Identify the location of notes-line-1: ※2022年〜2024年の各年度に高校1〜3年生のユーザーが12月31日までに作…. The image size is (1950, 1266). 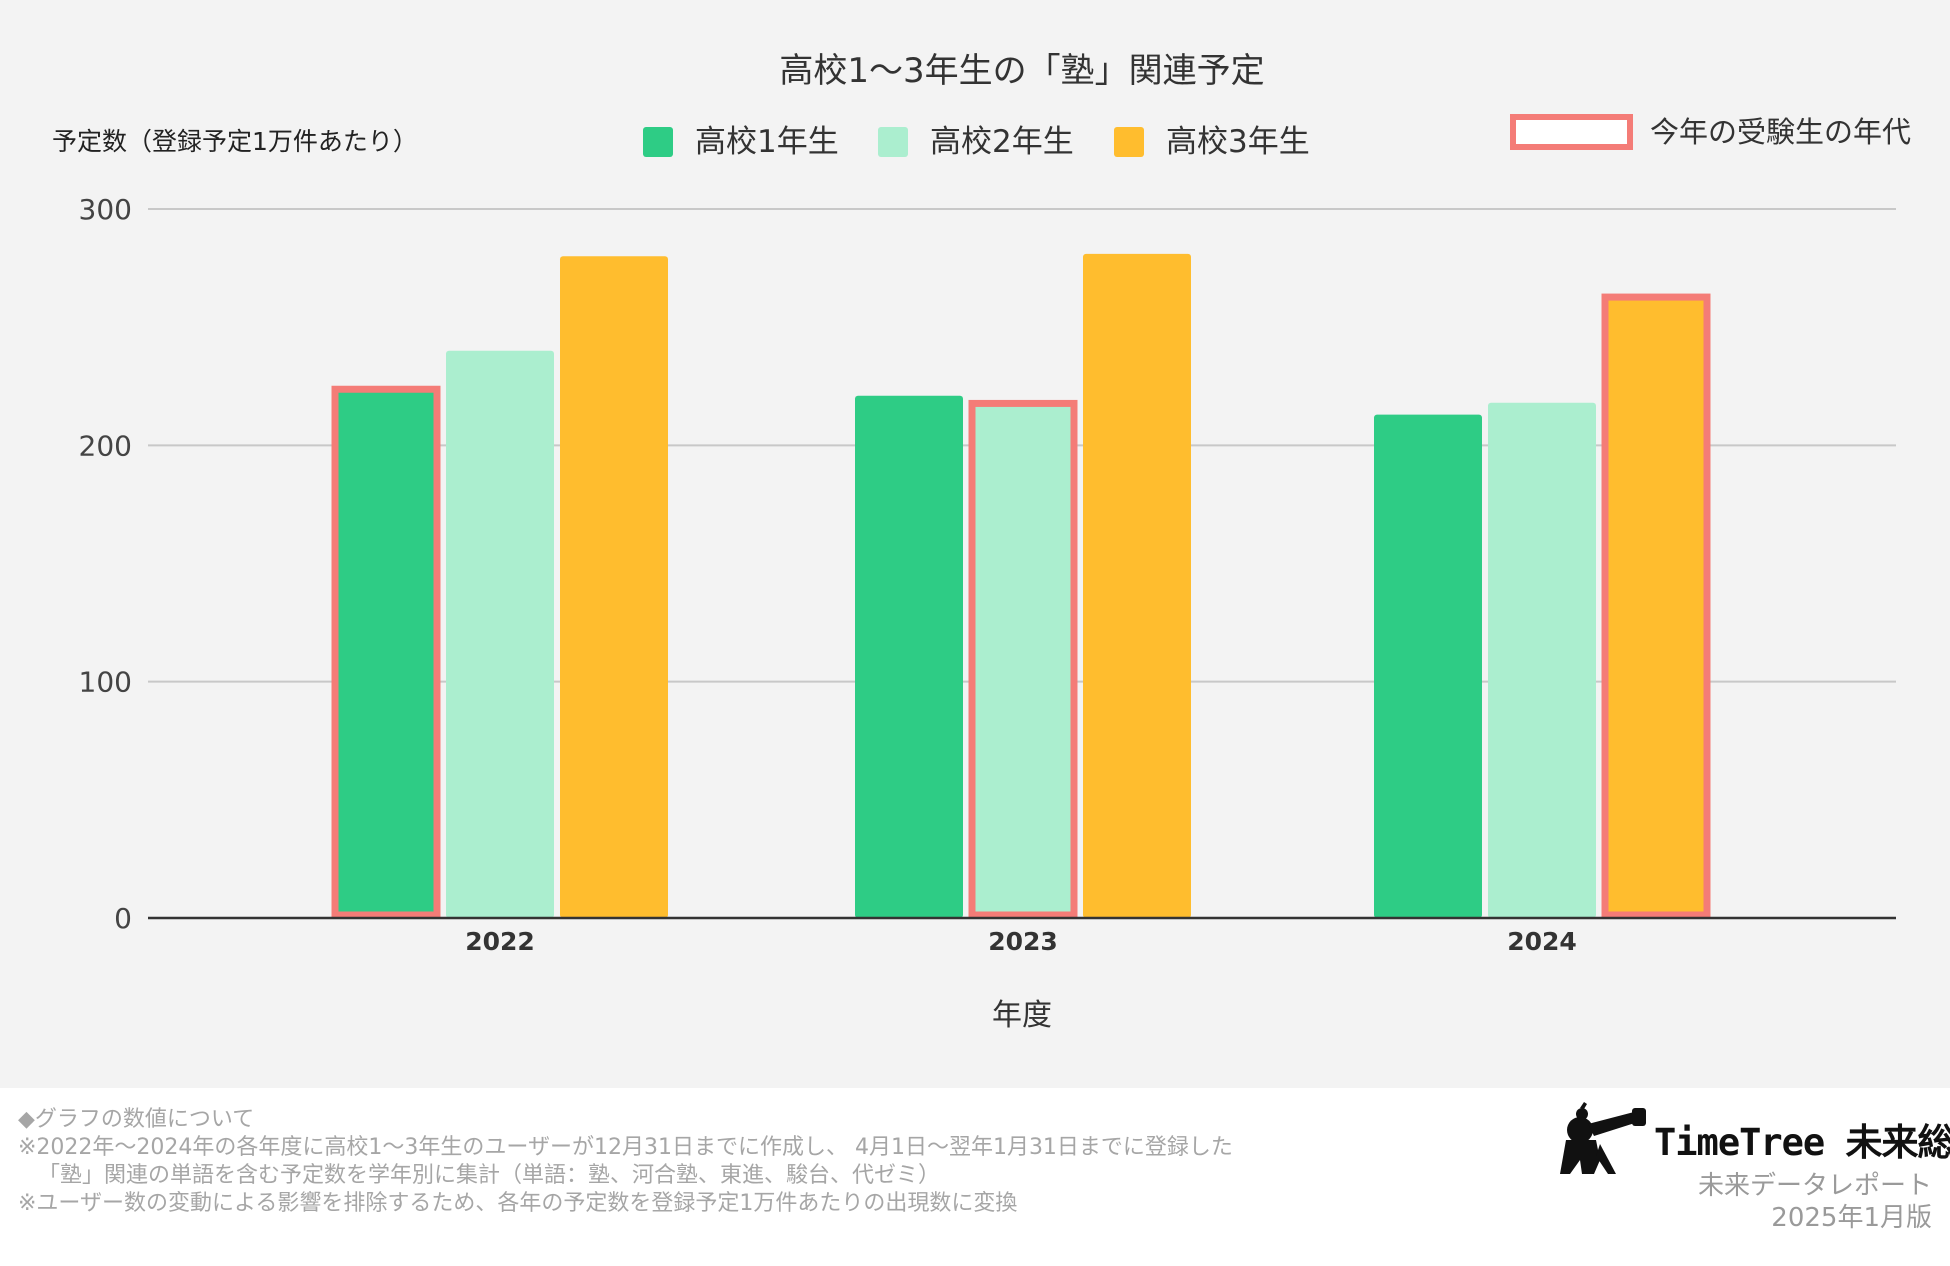
(625, 1147).